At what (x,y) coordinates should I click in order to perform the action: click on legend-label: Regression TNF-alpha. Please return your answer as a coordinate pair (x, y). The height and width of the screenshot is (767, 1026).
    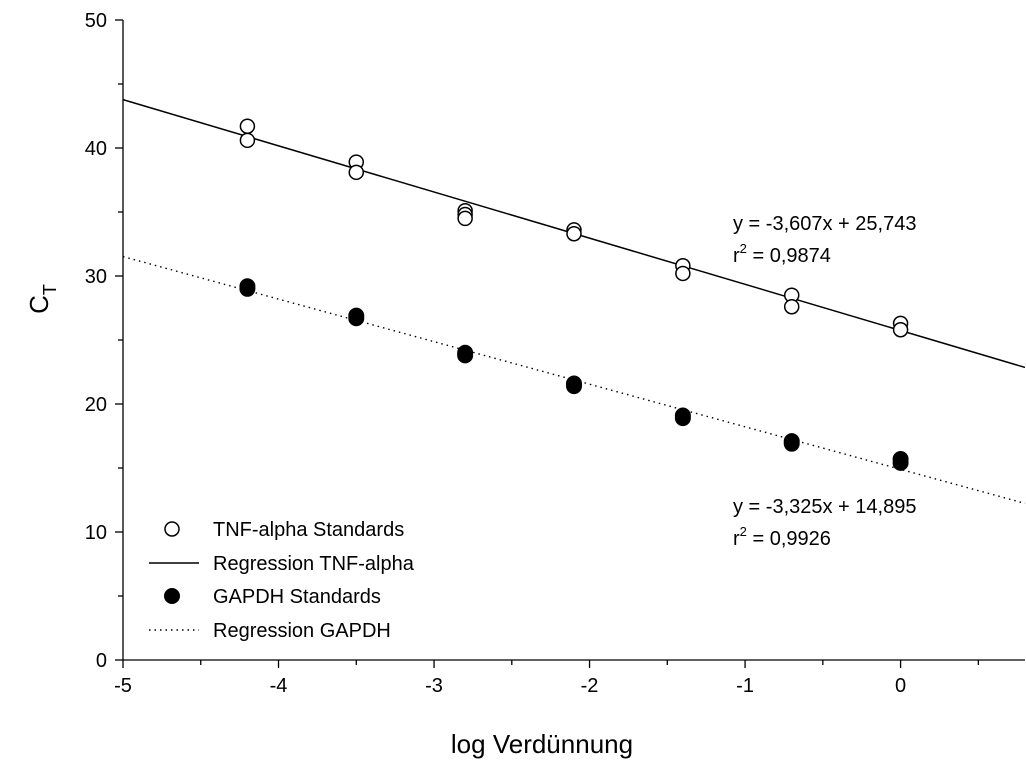
    Looking at the image, I should click on (314, 564).